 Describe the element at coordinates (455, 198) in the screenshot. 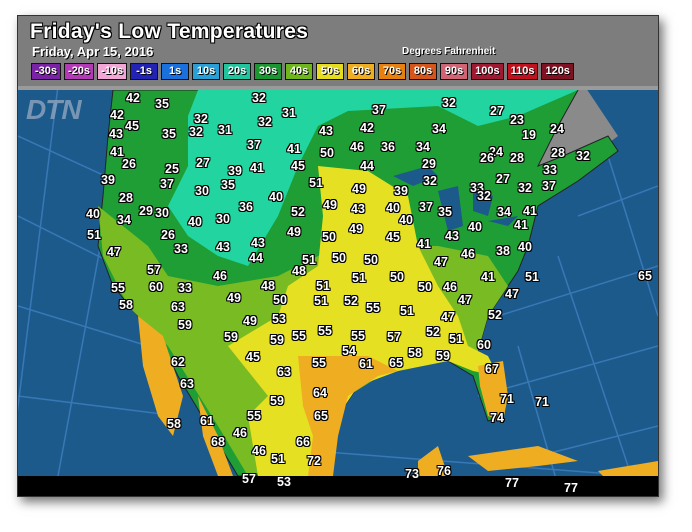

I see `great-lakes` at that location.